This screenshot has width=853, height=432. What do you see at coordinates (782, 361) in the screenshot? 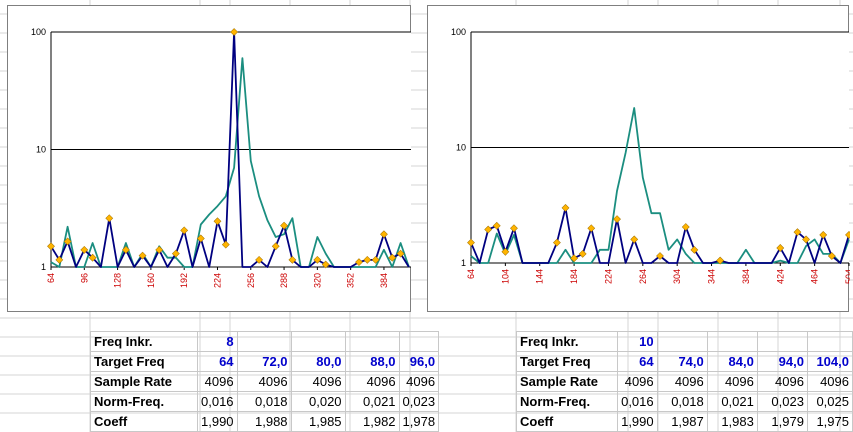
I see `table-cell: 94,0` at bounding box center [782, 361].